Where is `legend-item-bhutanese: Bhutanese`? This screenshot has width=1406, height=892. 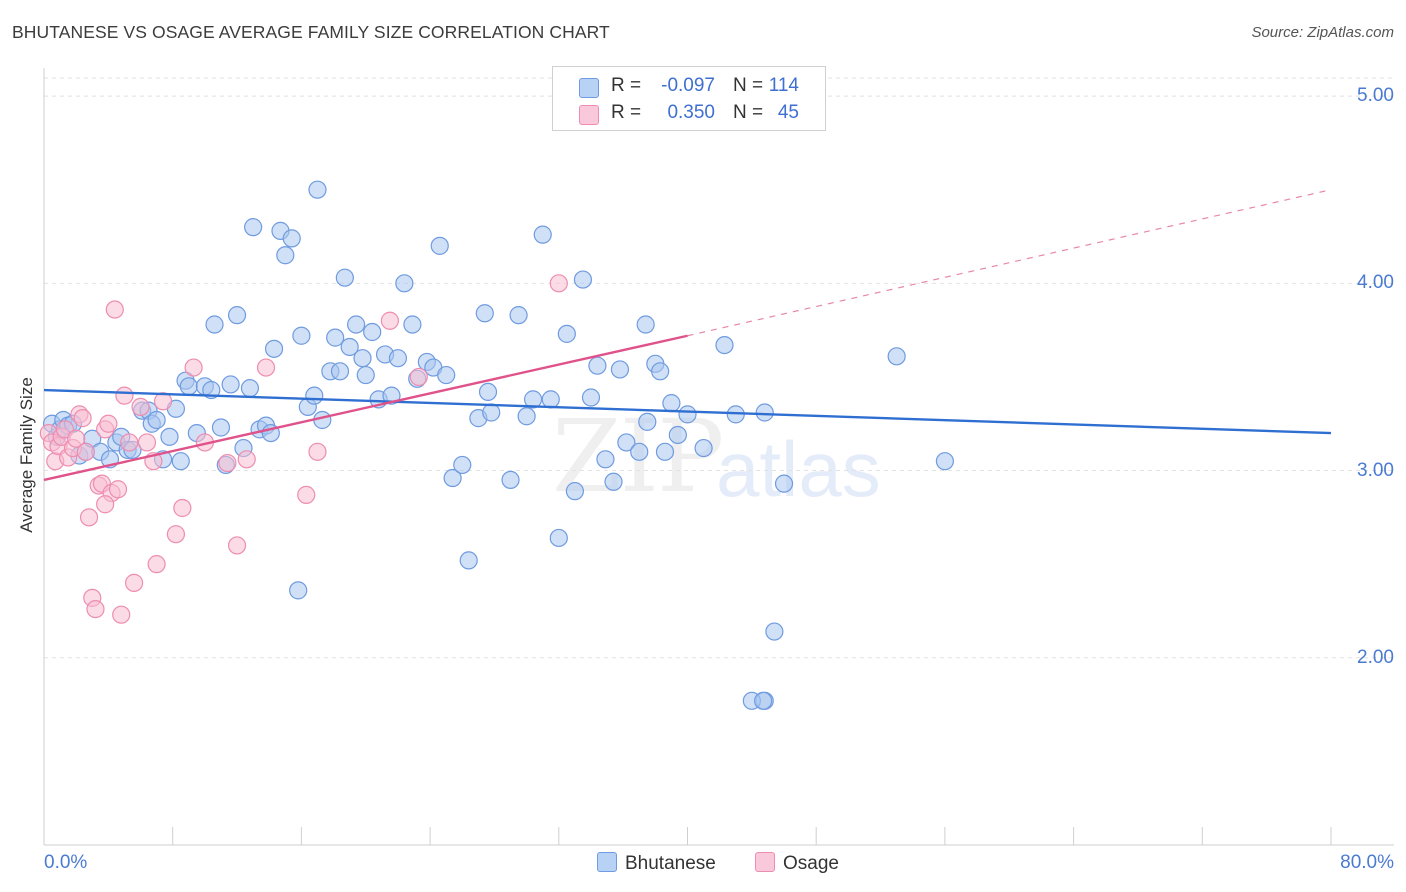 legend-item-bhutanese: Bhutanese is located at coordinates (656, 863).